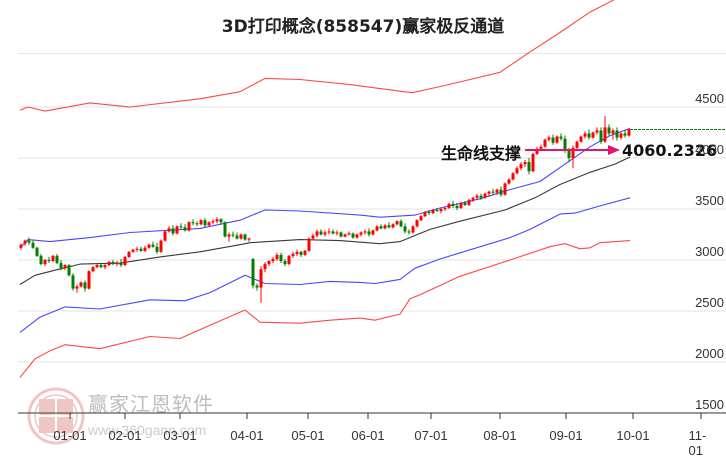 This screenshot has width=726, height=458. I want to click on y-tick-label: 4000, so click(709, 149).